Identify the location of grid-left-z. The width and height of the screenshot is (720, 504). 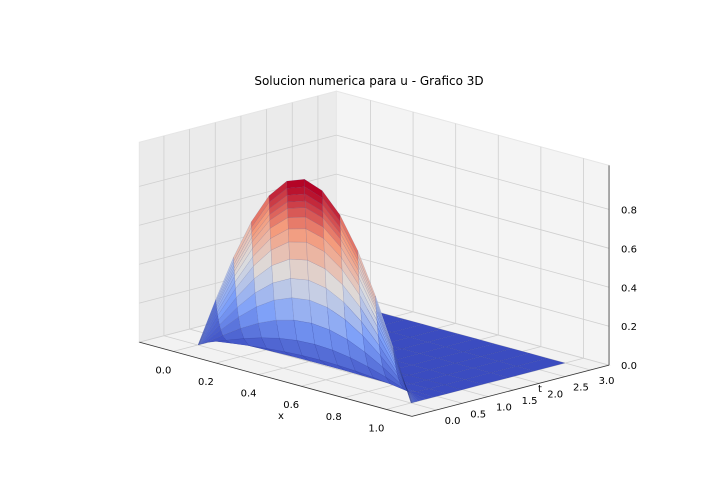
(238, 160).